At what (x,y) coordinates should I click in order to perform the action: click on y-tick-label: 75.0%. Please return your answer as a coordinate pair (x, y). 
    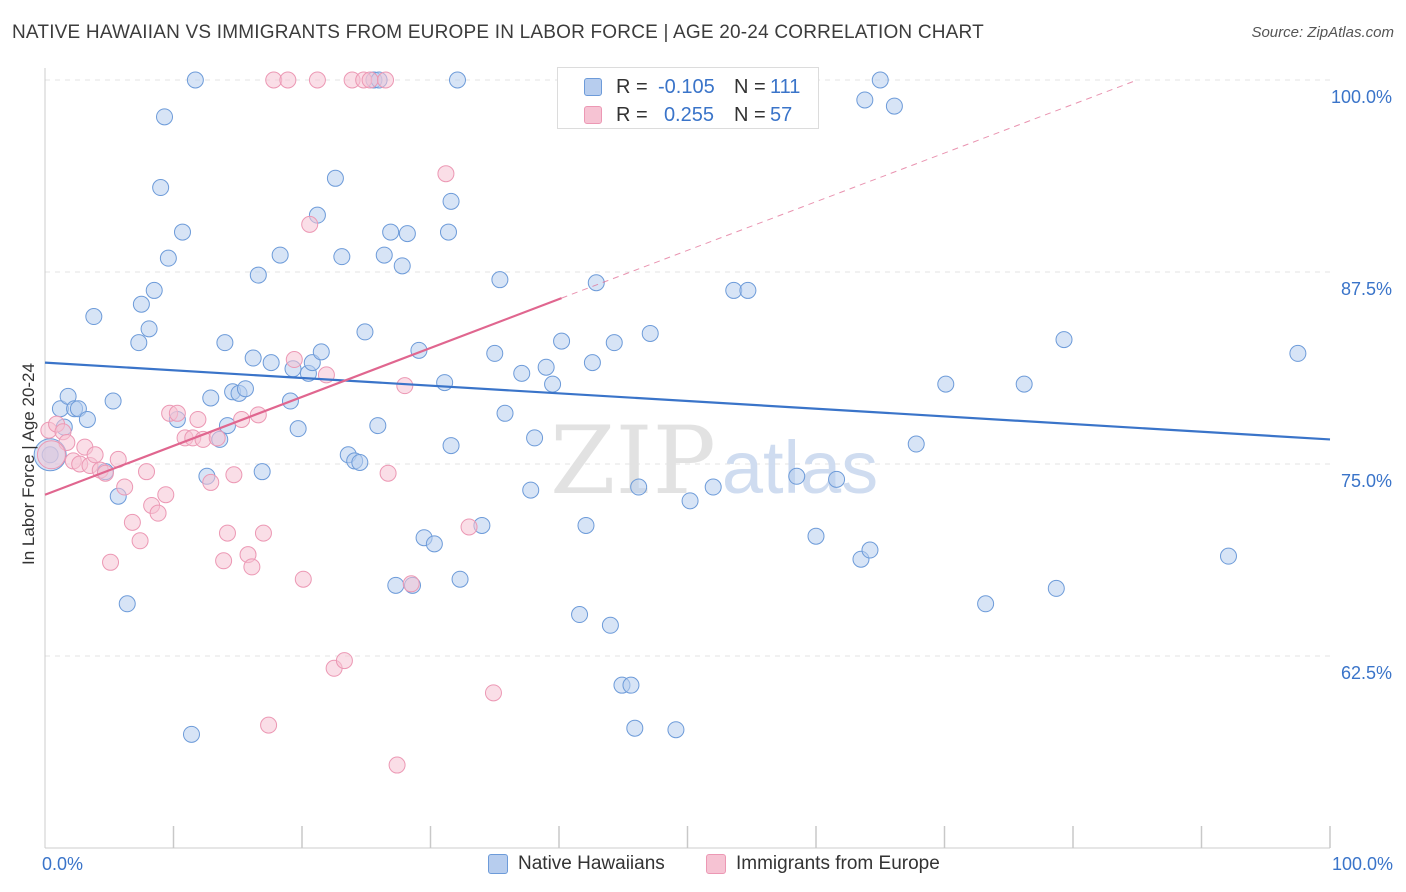
    Looking at the image, I should click on (1366, 481).